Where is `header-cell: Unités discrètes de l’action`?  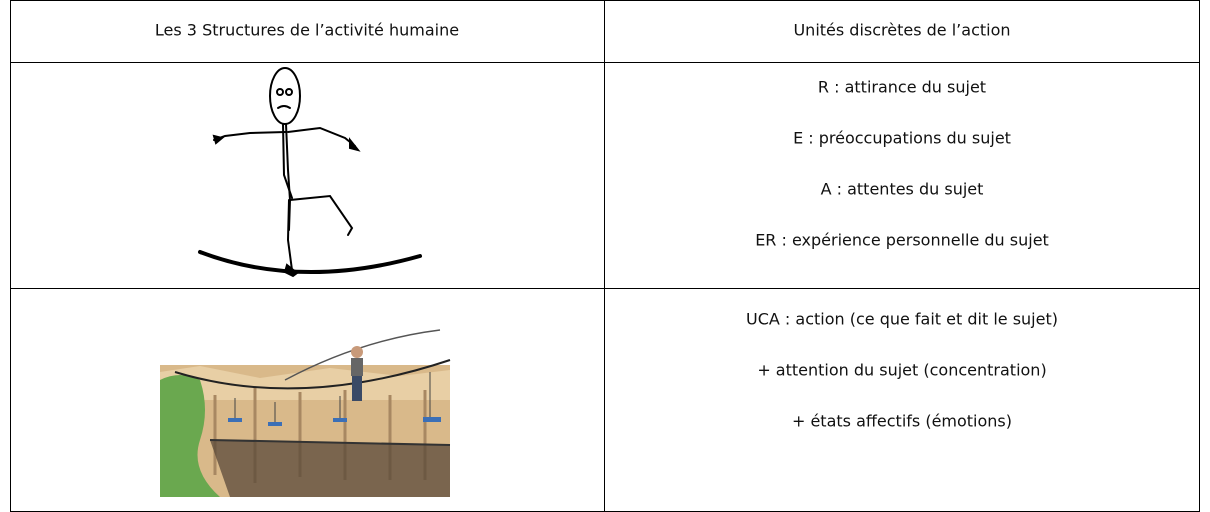
header-cell: Unités discrètes de l’action is located at coordinates (901, 30).